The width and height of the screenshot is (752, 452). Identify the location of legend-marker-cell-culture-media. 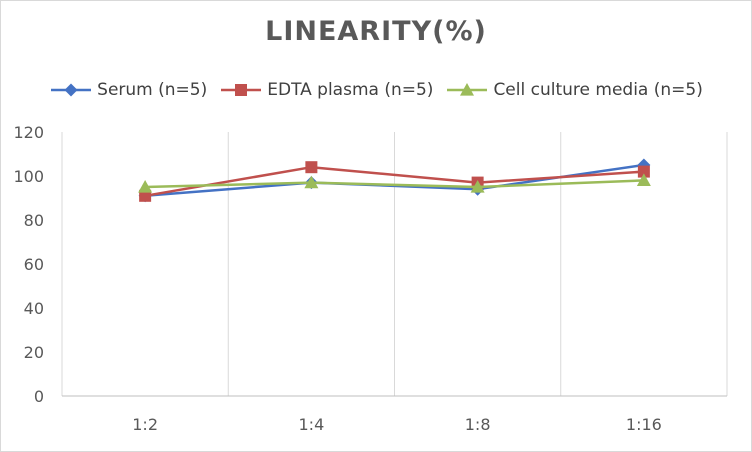
(467, 89).